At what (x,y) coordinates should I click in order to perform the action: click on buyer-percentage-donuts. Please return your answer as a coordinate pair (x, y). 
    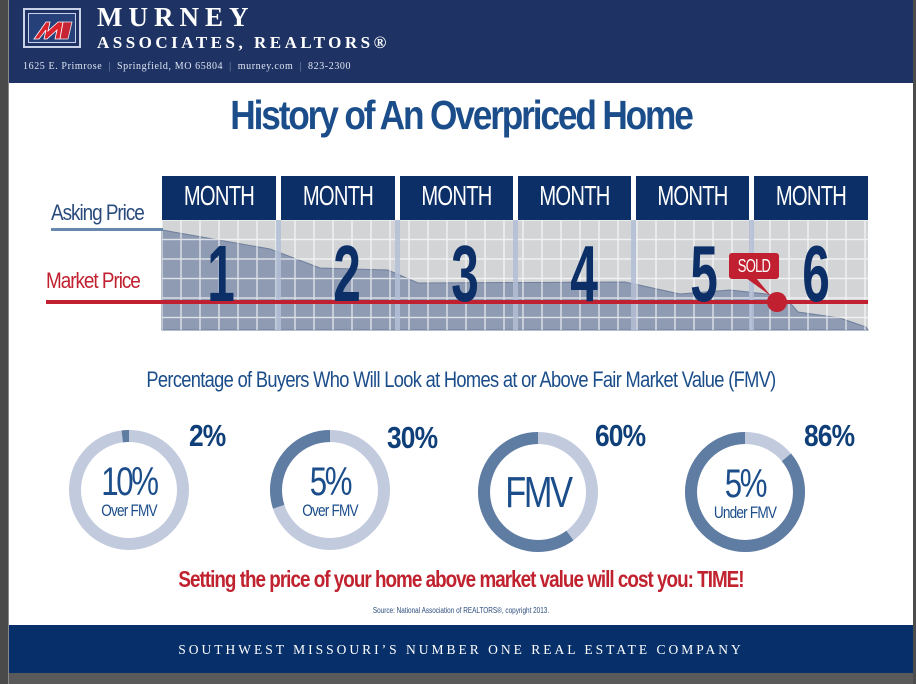
    Looking at the image, I should click on (437, 491).